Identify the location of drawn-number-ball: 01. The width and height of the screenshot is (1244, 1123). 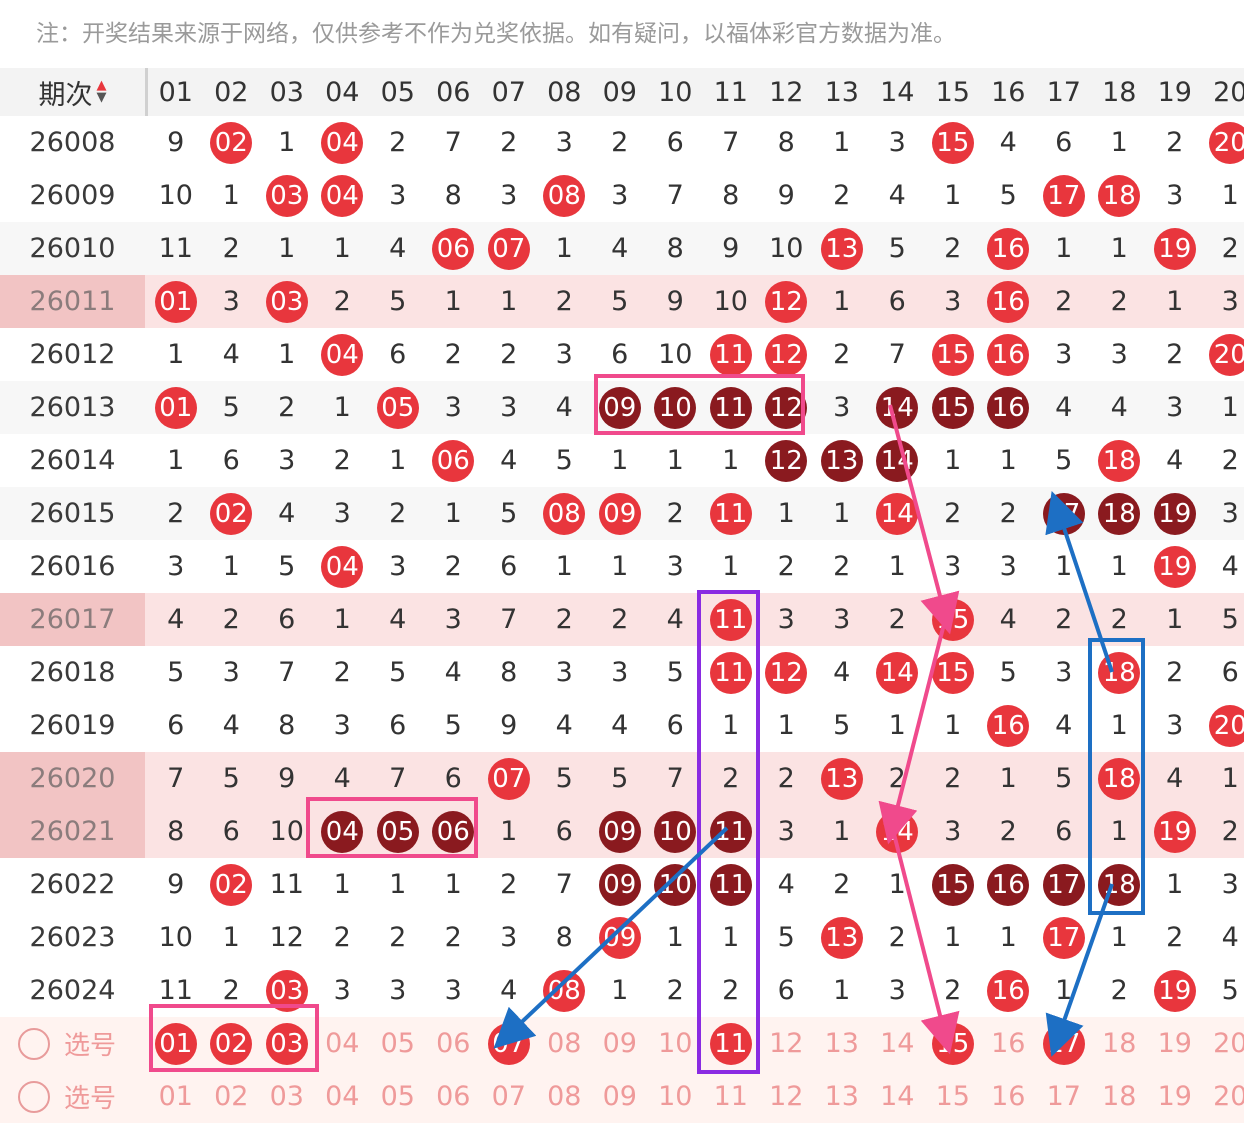
(176, 1044).